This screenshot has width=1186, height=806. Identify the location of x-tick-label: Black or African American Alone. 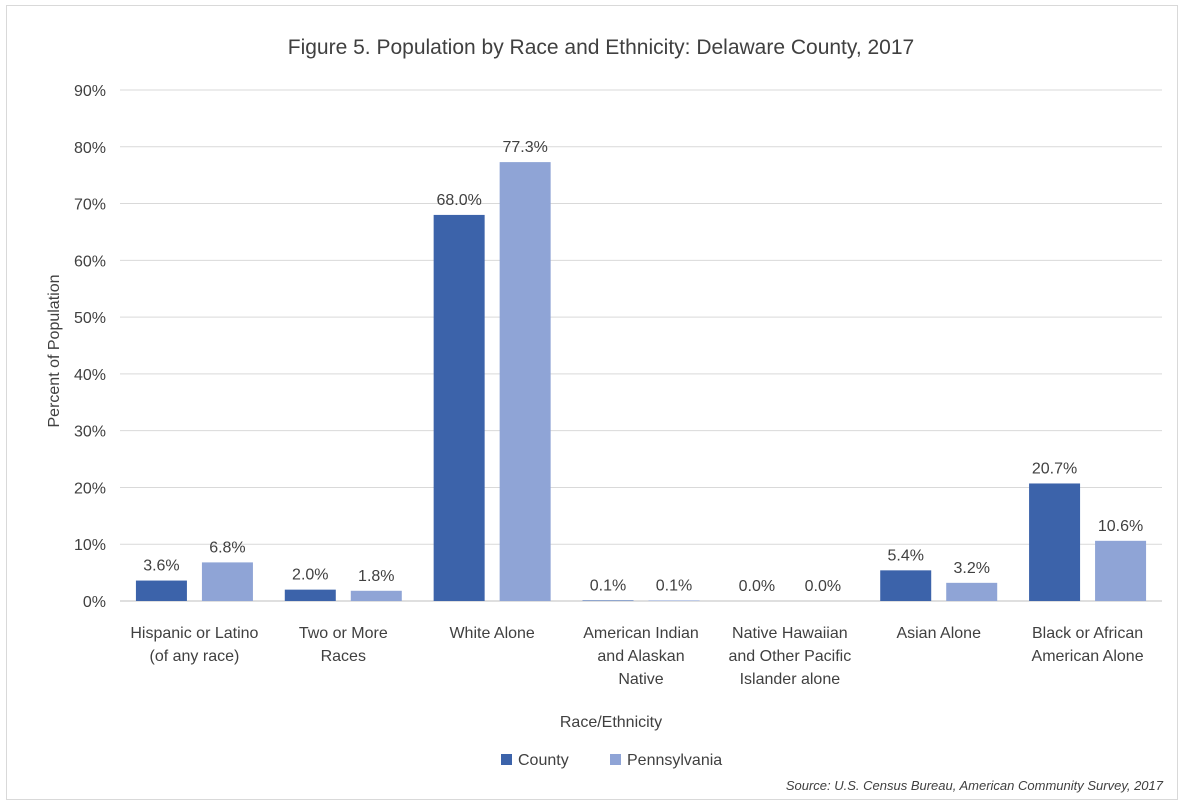
(1088, 645).